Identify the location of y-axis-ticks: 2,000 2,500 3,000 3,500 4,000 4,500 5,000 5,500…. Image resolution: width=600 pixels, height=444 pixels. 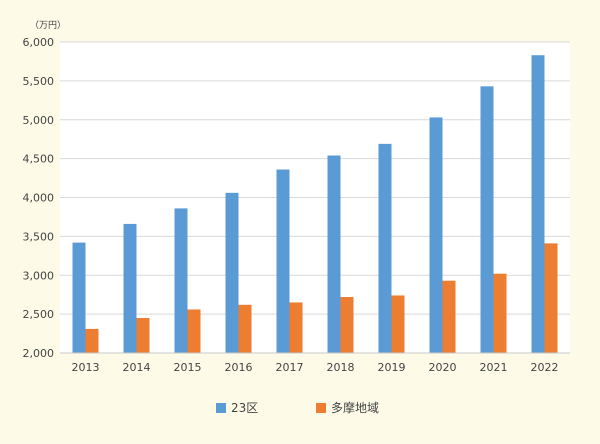
(39, 198).